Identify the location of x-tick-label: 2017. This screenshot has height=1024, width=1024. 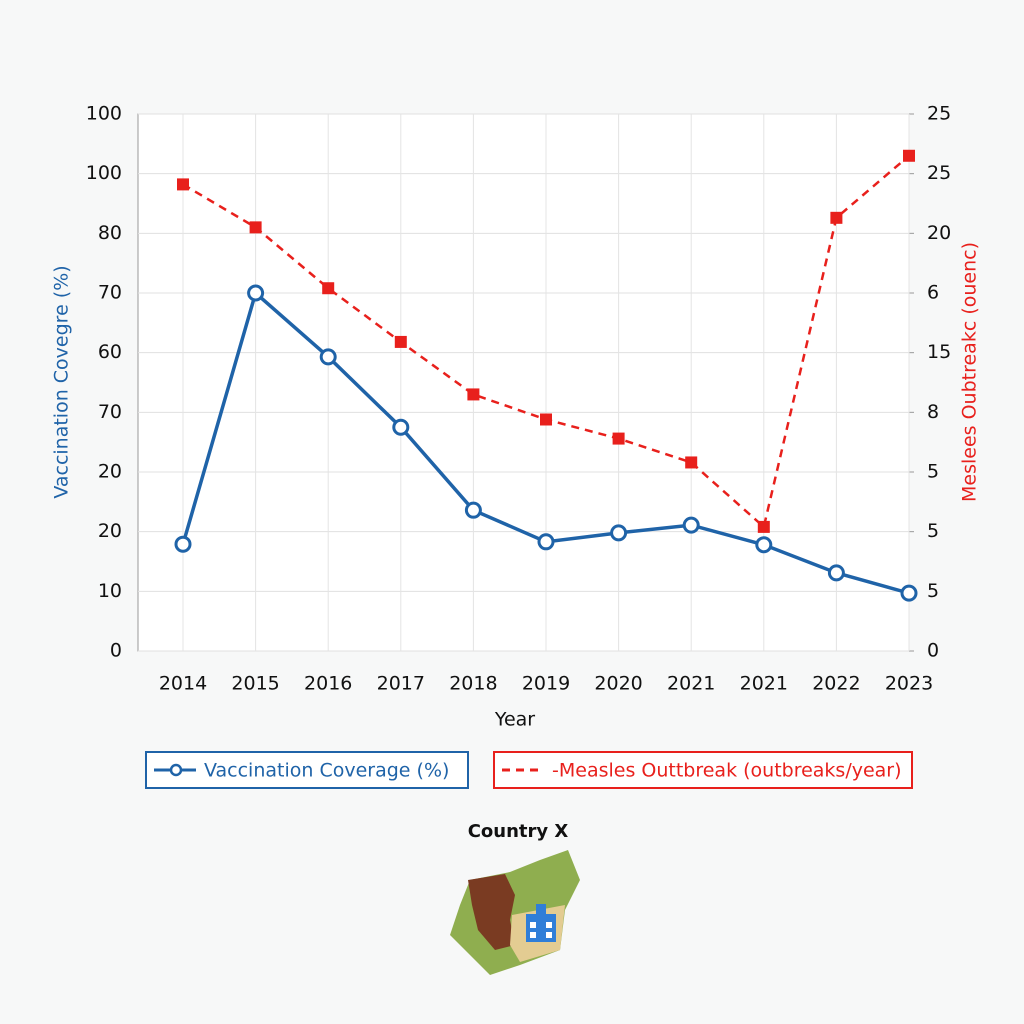
(401, 684).